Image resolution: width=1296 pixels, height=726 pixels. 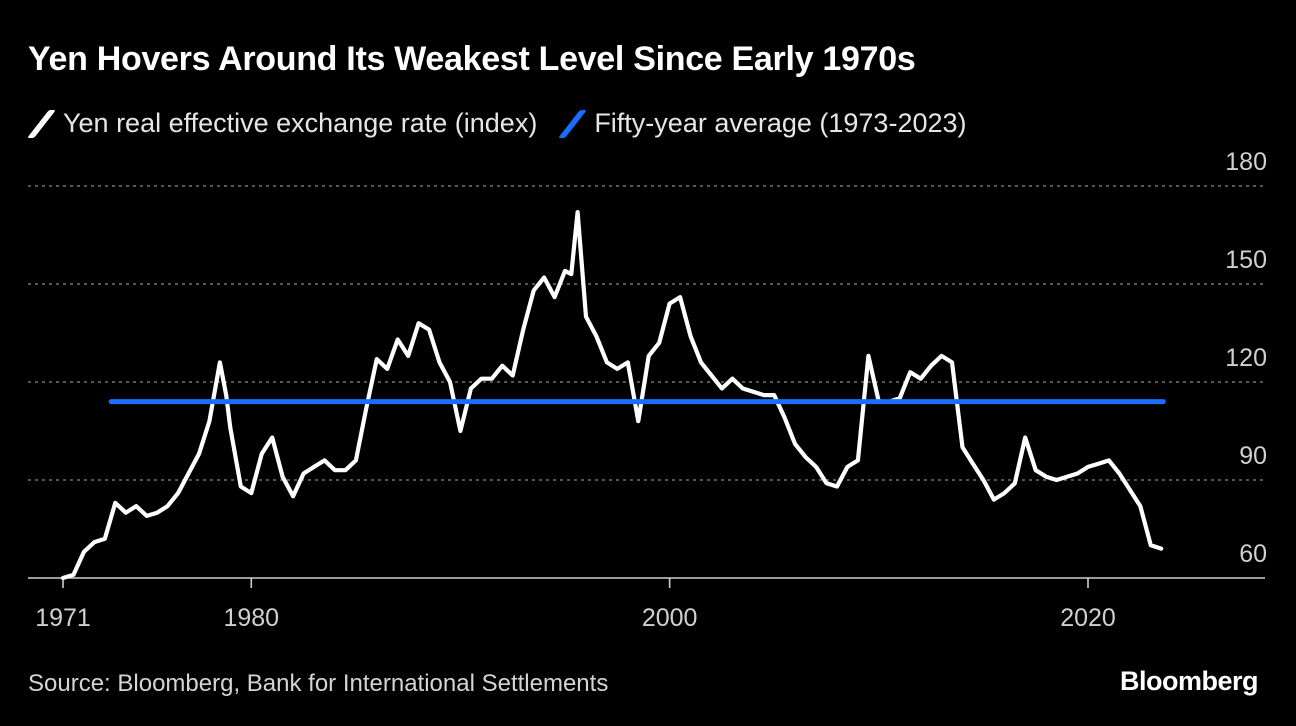 I want to click on bloomberg-logo: Bloomberg, so click(x=1189, y=681).